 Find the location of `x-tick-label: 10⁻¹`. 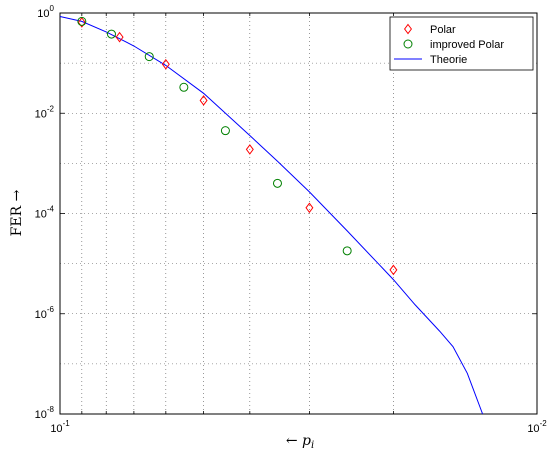

x-tick-label: 10⁻¹ is located at coordinates (60, 427).